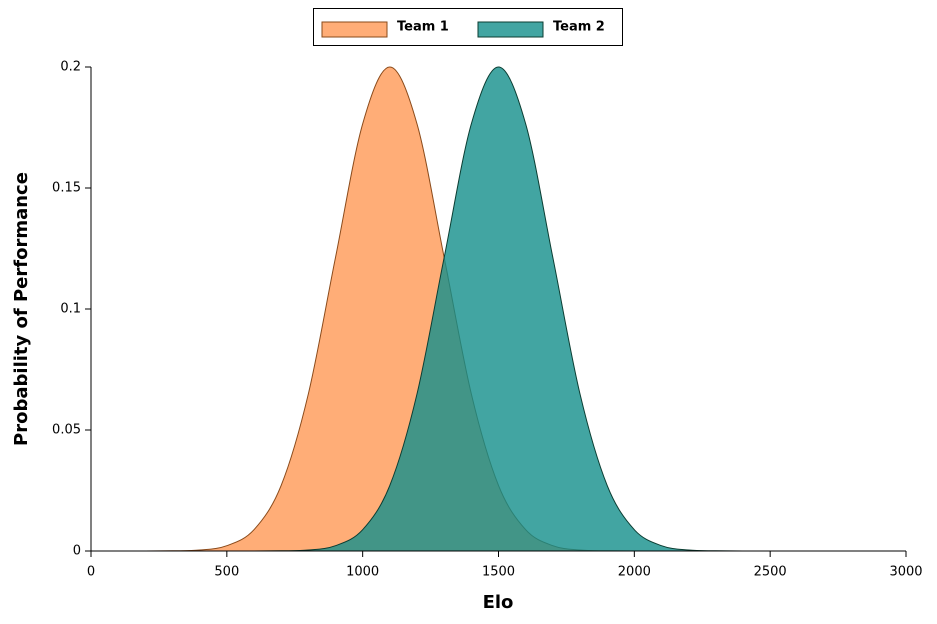  What do you see at coordinates (362, 572) in the screenshot?
I see `x-tick-label: 1000` at bounding box center [362, 572].